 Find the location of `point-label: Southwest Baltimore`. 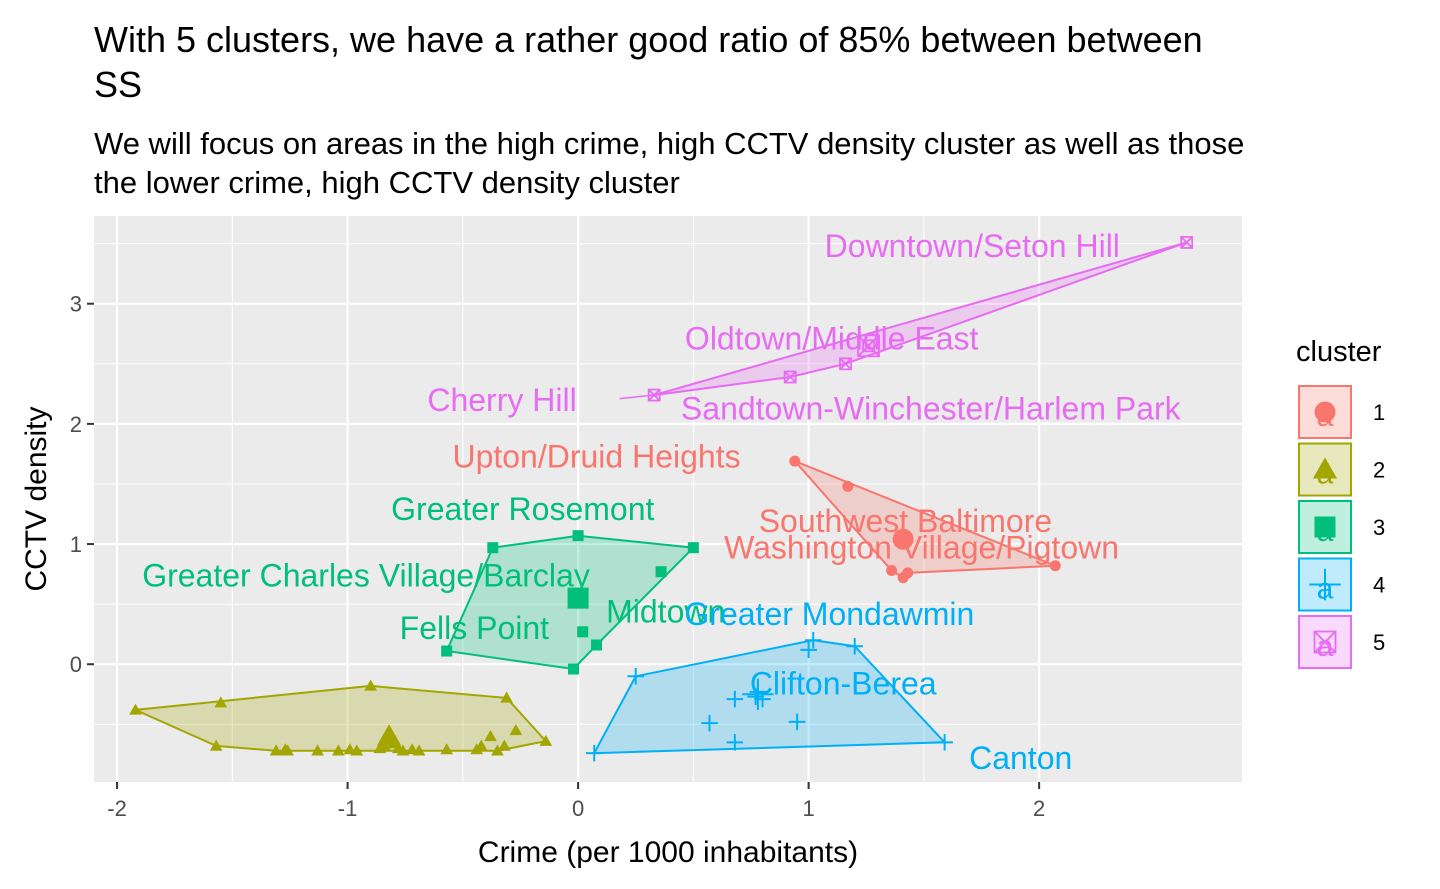

point-label: Southwest Baltimore is located at coordinates (905, 521).